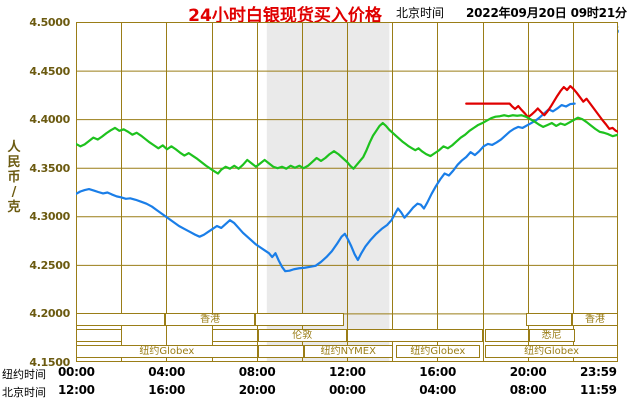 The image size is (630, 400). I want to click on beijing-time-label: 北京时间, so click(420, 13).